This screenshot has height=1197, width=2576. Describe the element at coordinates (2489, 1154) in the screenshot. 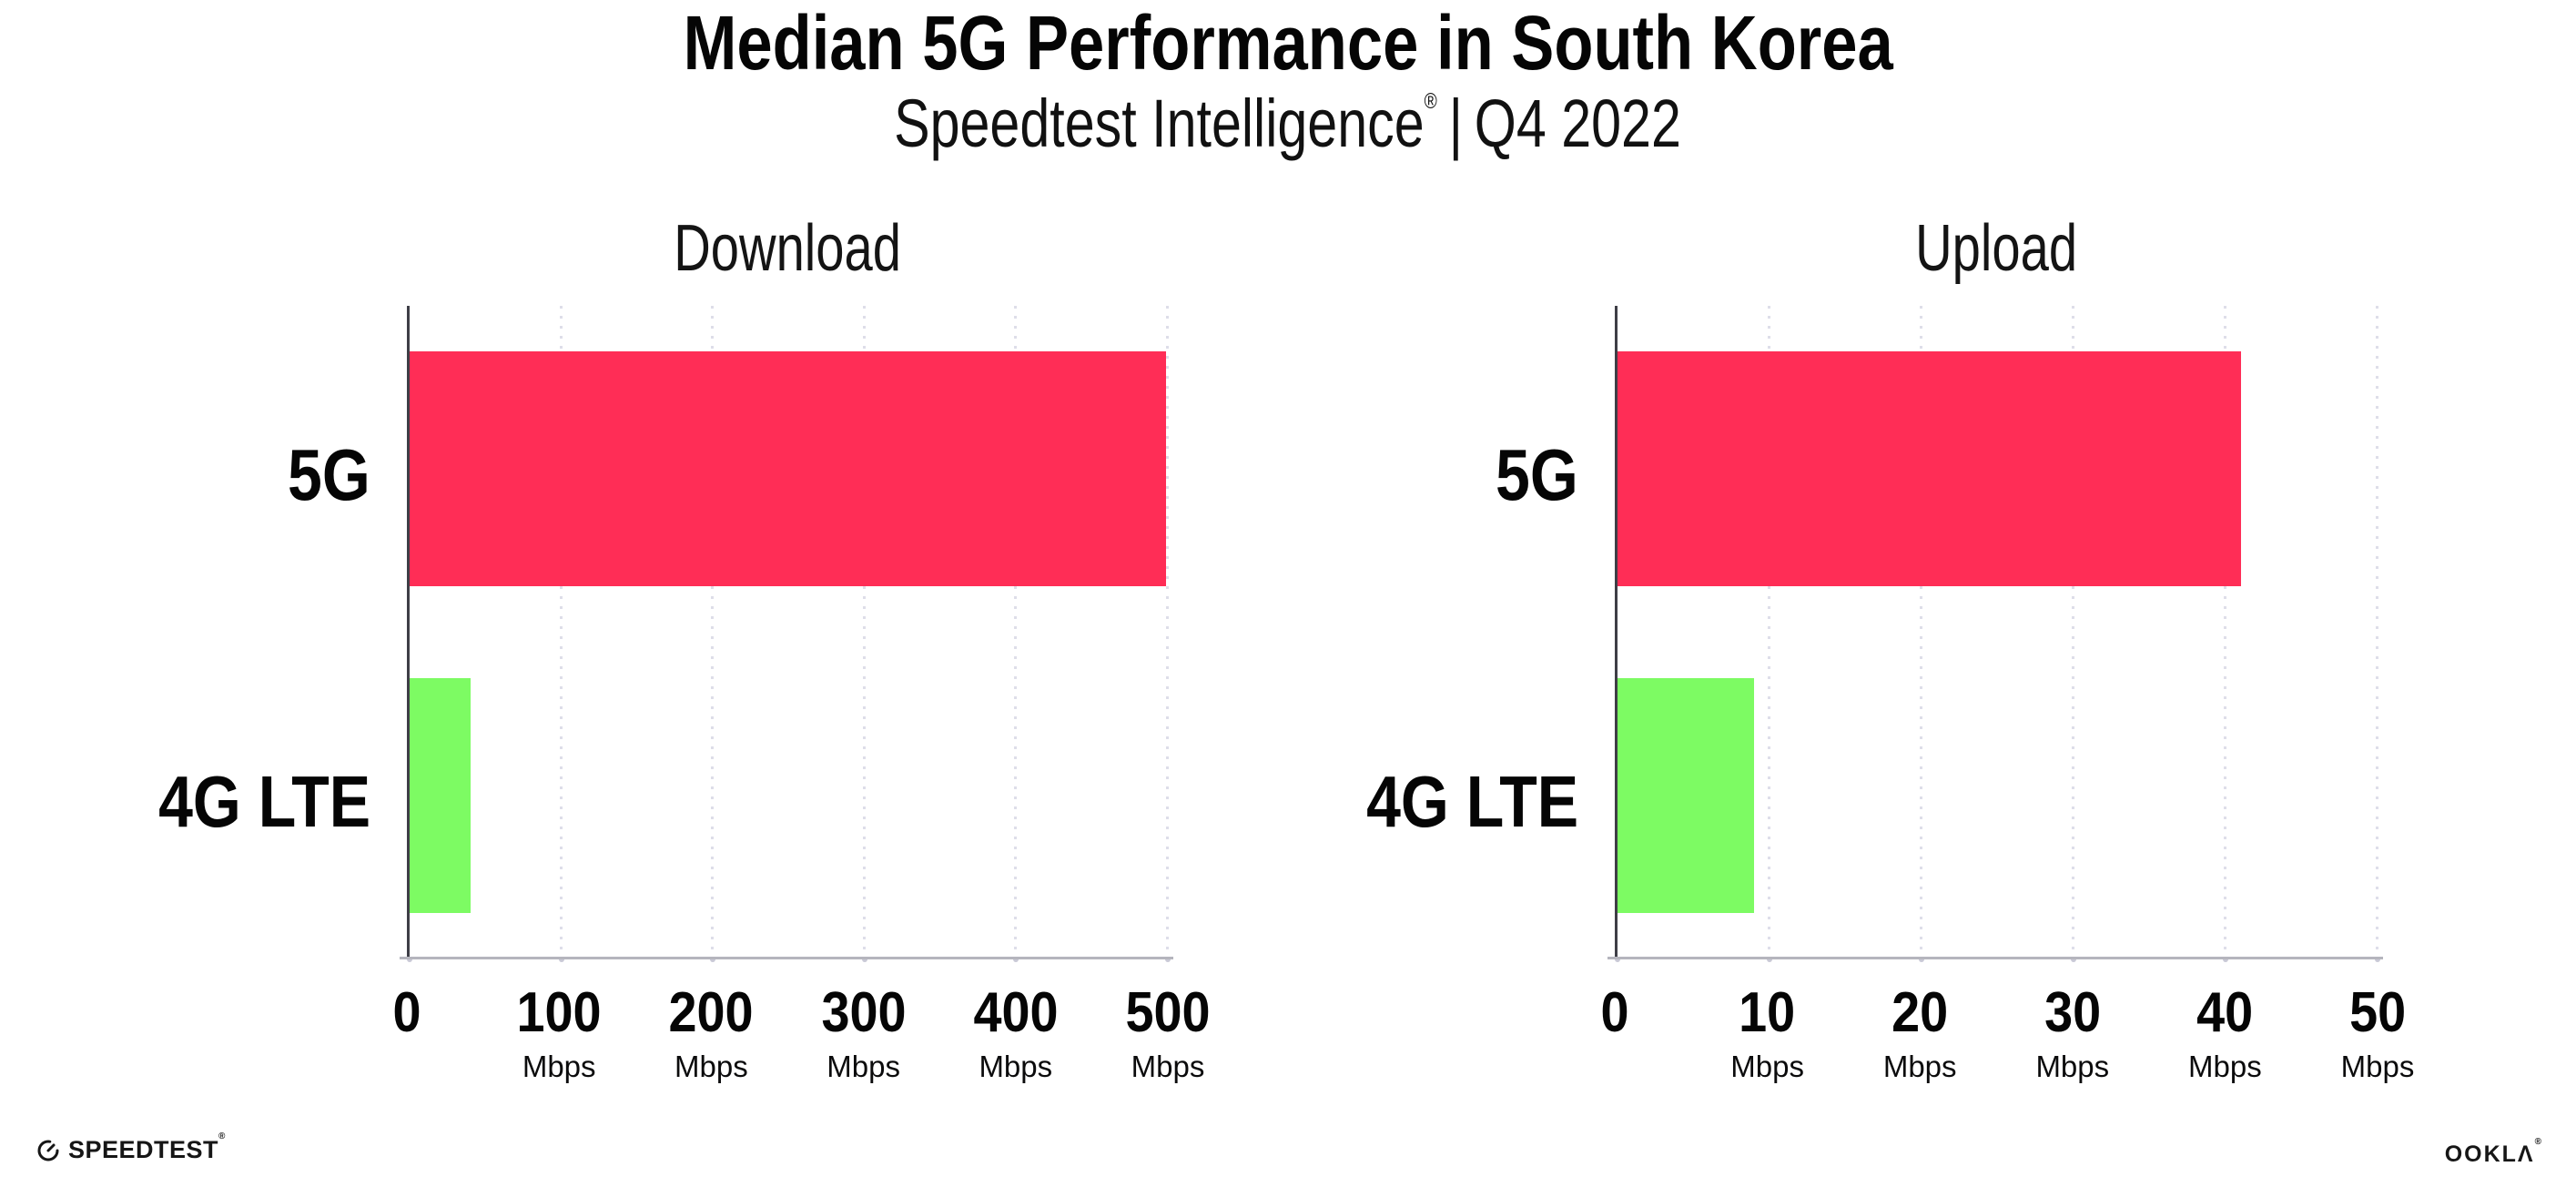

I see `ookla-wordmark: OOKLΛ` at that location.